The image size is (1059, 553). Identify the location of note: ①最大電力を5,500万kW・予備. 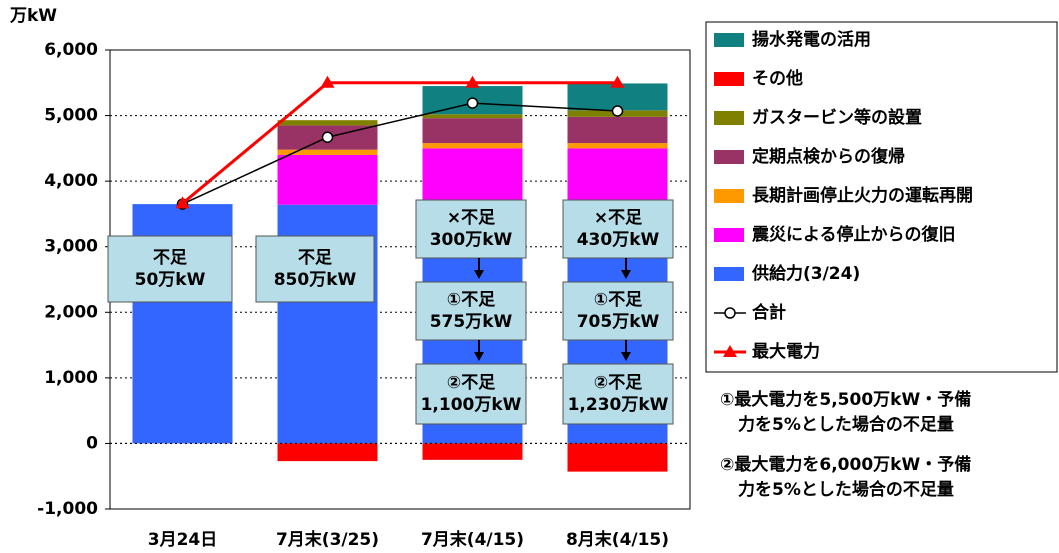
(845, 399).